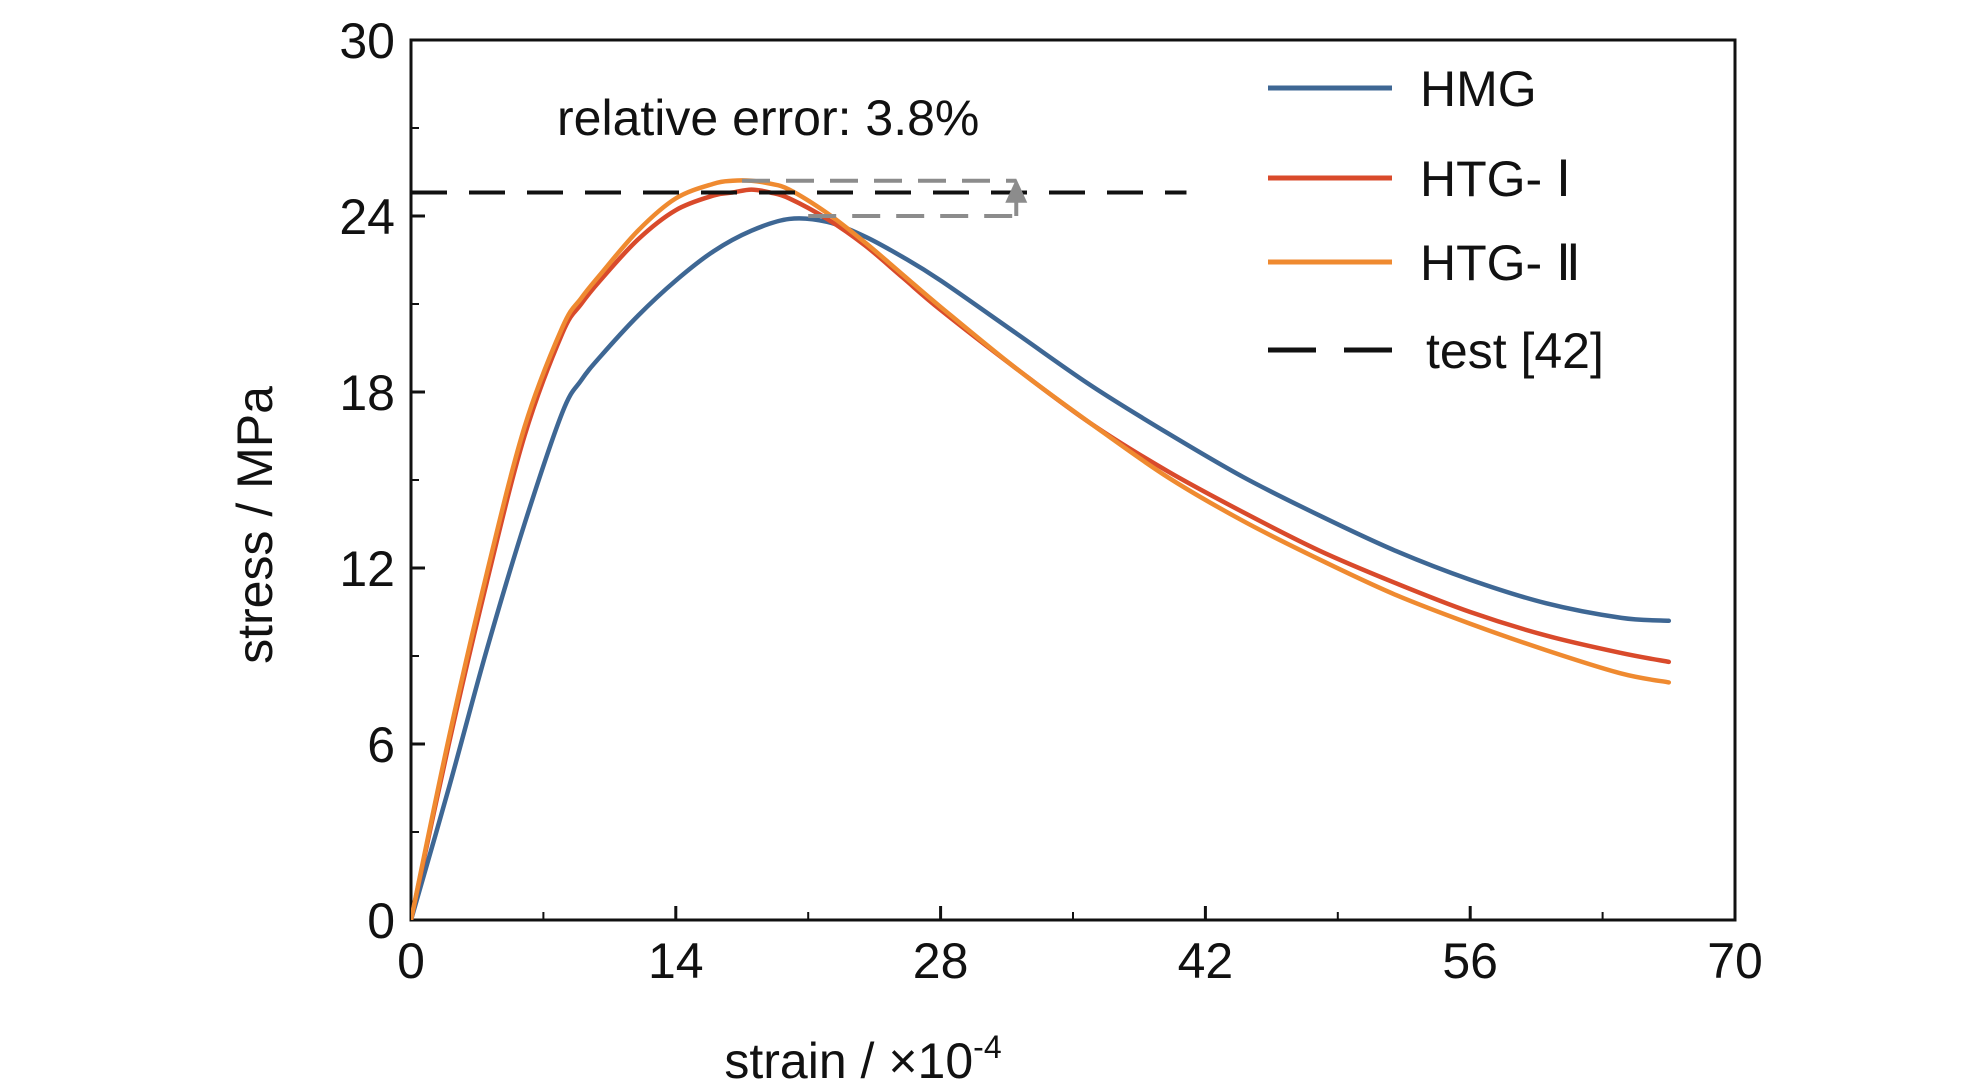 Image resolution: width=1984 pixels, height=1087 pixels. I want to click on error-arrow-head, so click(1016, 190).